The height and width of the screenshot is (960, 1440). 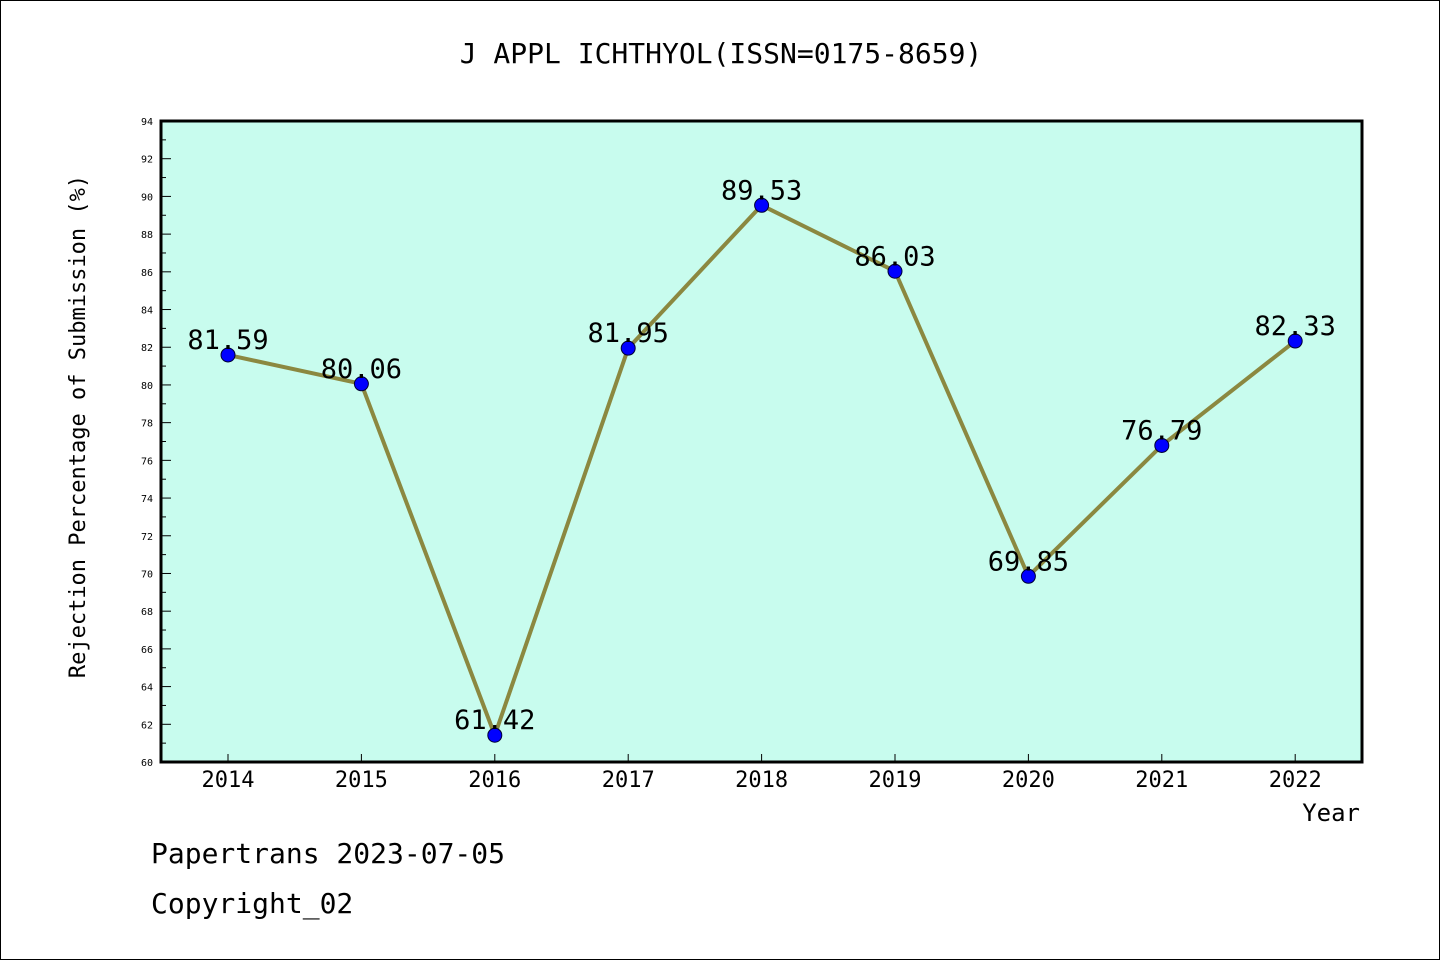 I want to click on y-tick-label: 64, so click(x=147, y=688).